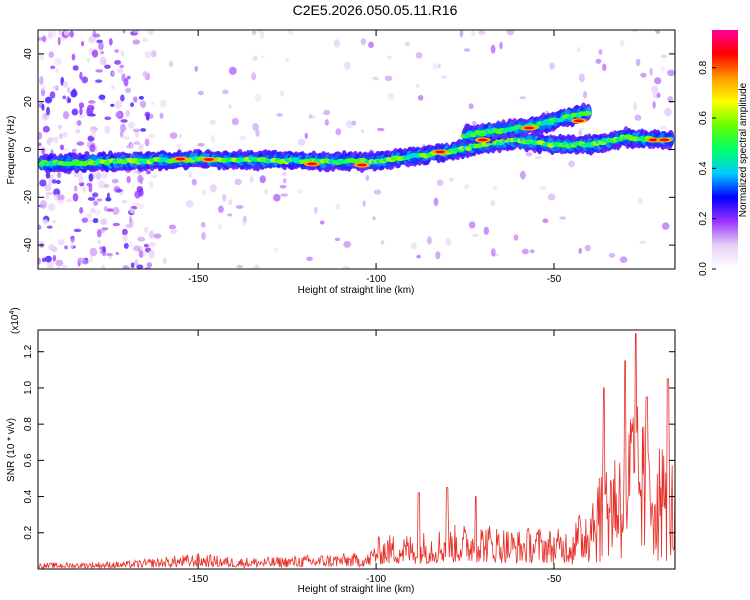  What do you see at coordinates (12, 313) in the screenshot?
I see `snr-y-multiplier-exponent: 4` at bounding box center [12, 313].